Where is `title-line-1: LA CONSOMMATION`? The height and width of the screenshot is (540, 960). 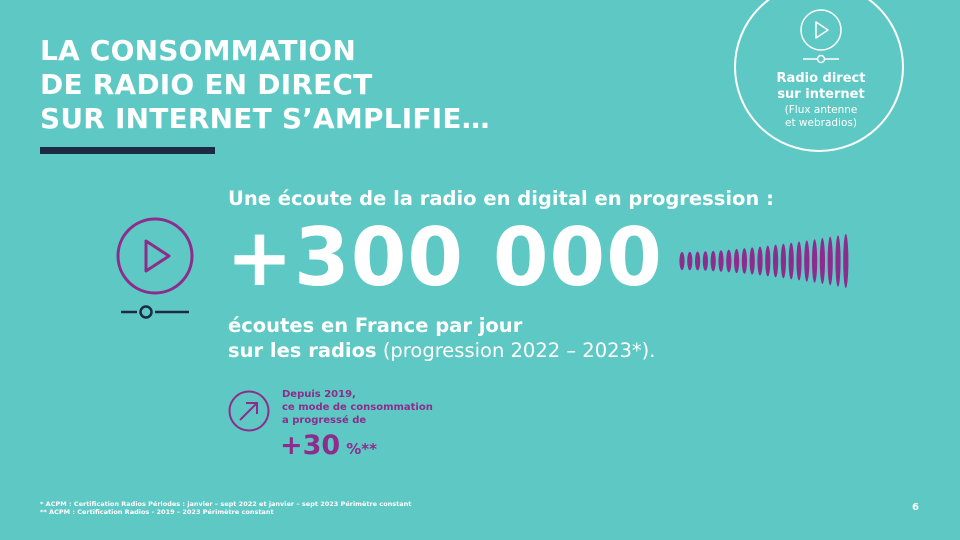 title-line-1: LA CONSOMMATION is located at coordinates (198, 50).